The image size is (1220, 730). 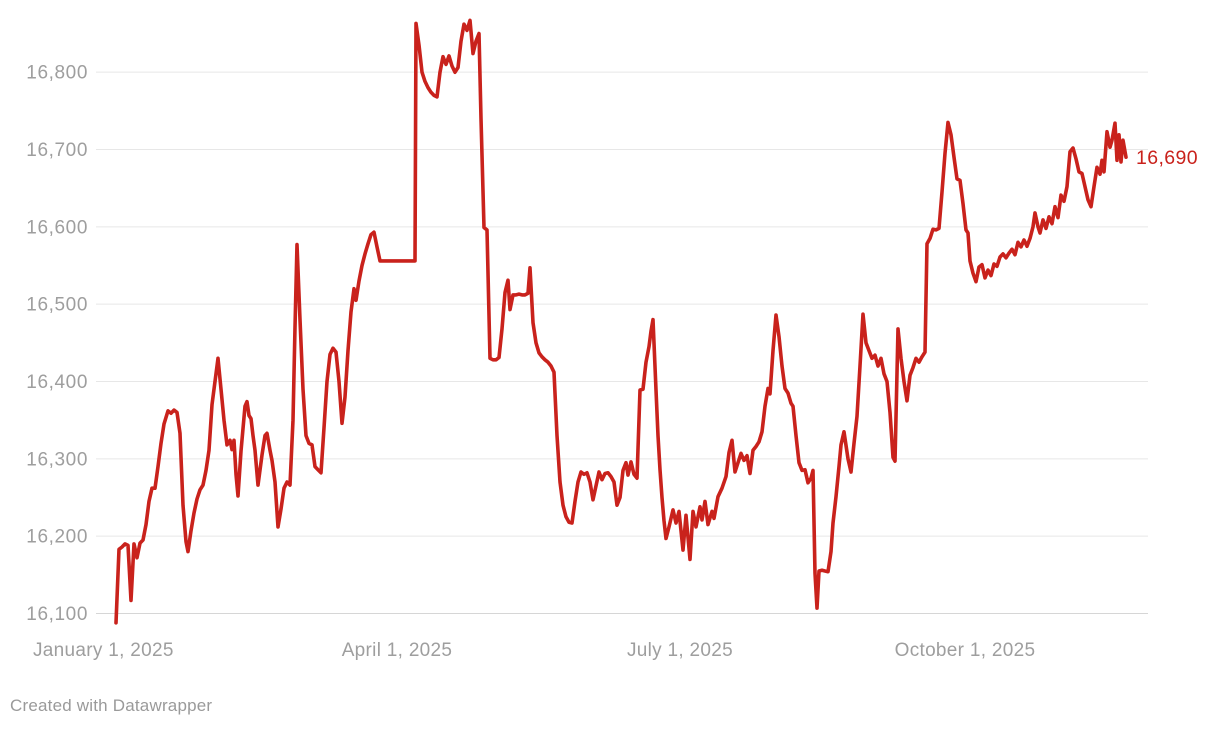 I want to click on y-tick-label: 16,600, so click(x=57, y=227).